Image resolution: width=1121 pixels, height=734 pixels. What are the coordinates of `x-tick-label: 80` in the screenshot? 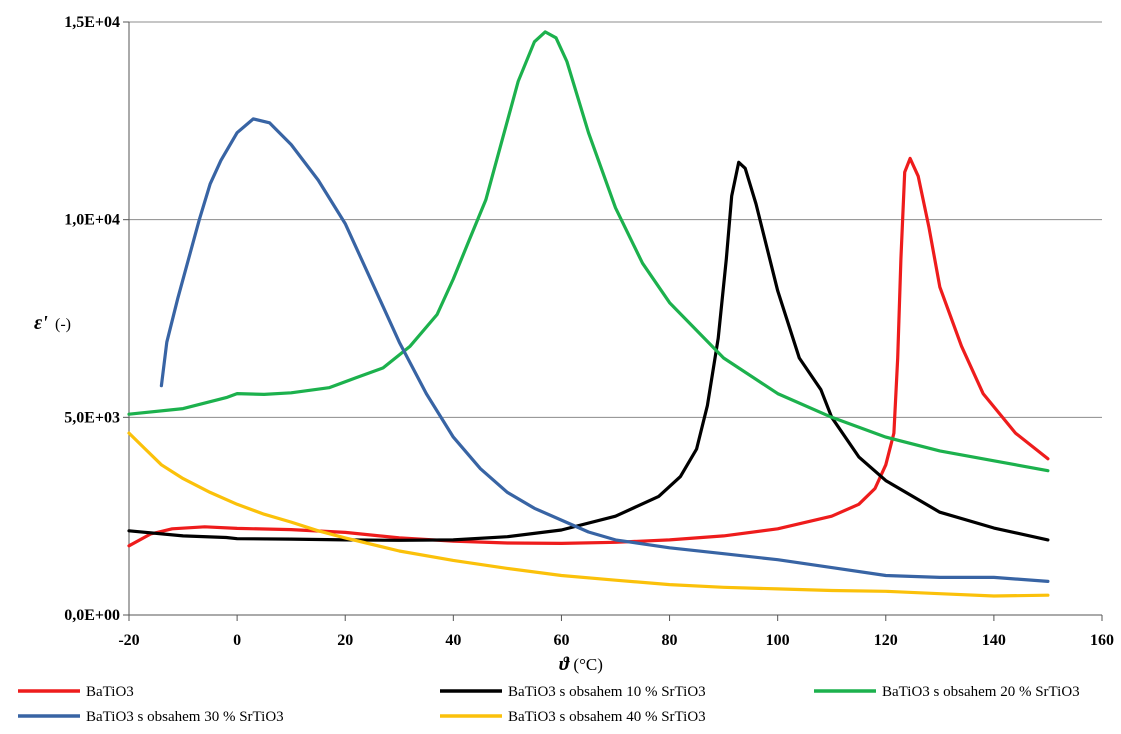 It's located at (670, 640).